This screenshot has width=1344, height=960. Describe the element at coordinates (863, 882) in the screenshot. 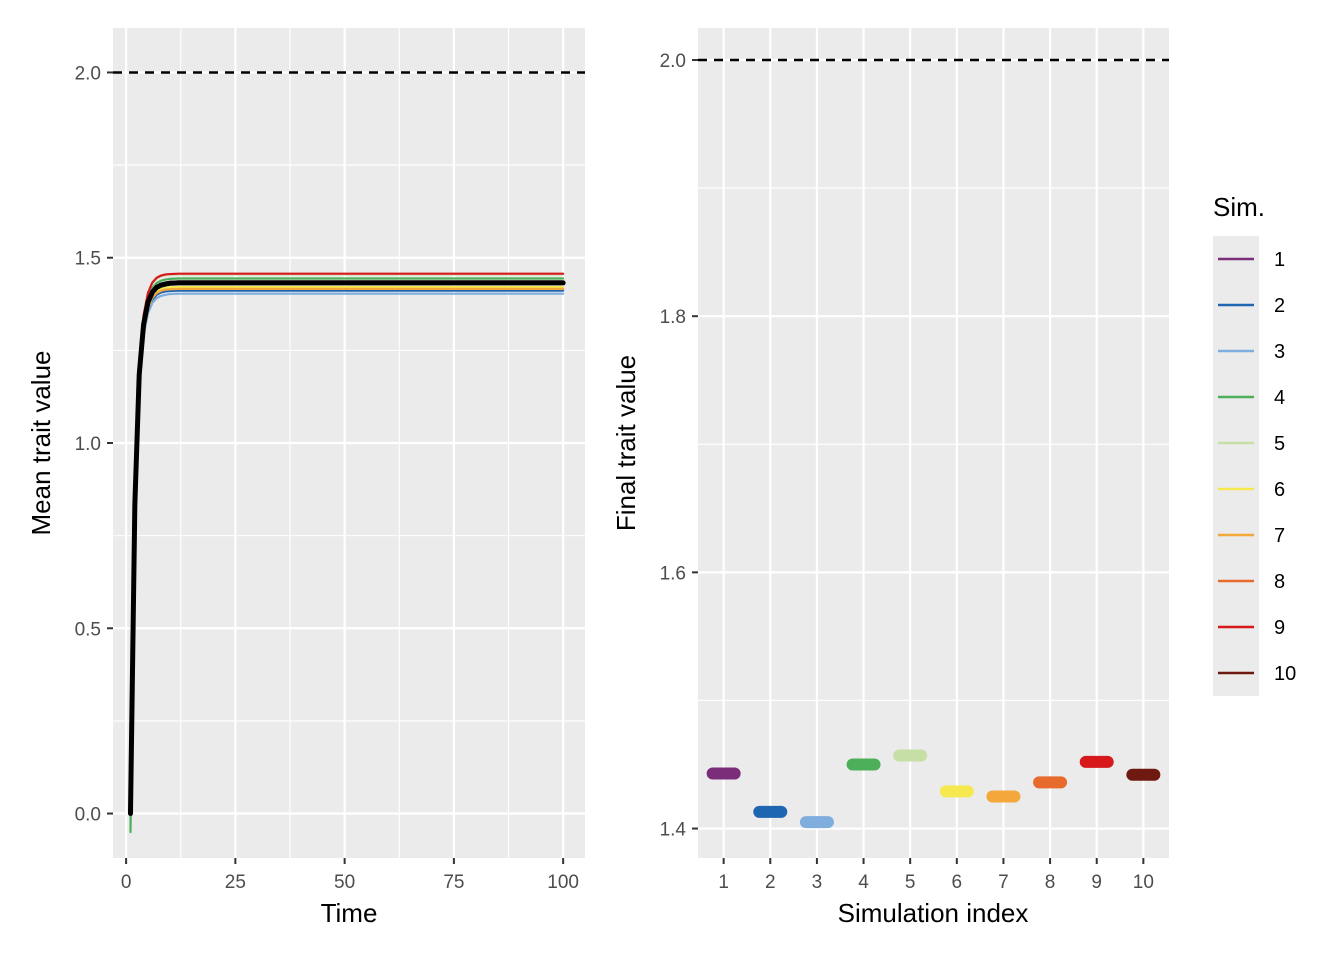

I see `x-tick-label: 4` at that location.